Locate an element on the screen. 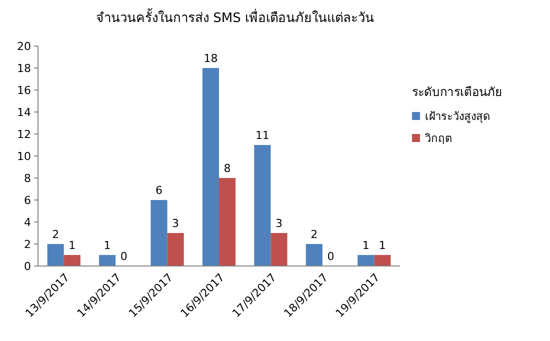 The width and height of the screenshot is (550, 341). legend-title: ระดับการเตือนภัย is located at coordinates (457, 92).